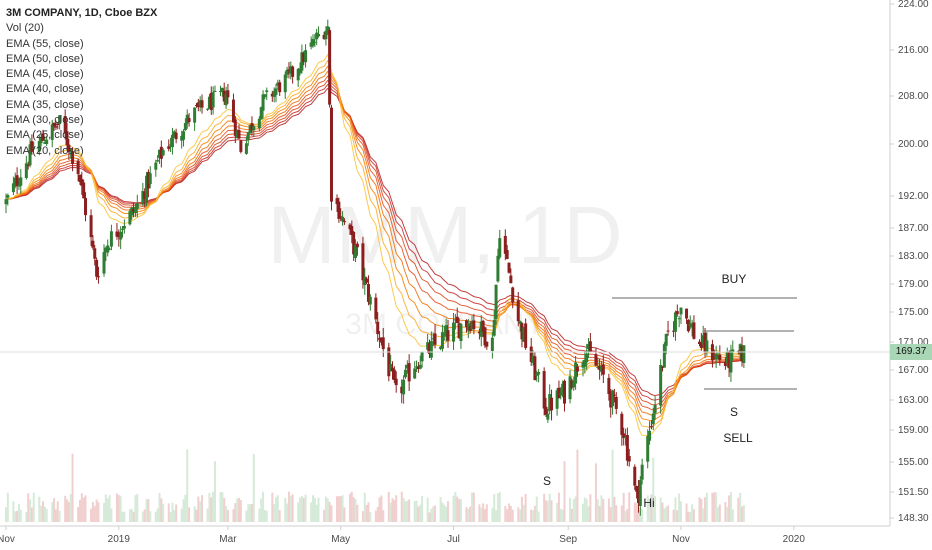  What do you see at coordinates (45, 120) in the screenshot?
I see `legend-ema-30: EMA (30, close)` at bounding box center [45, 120].